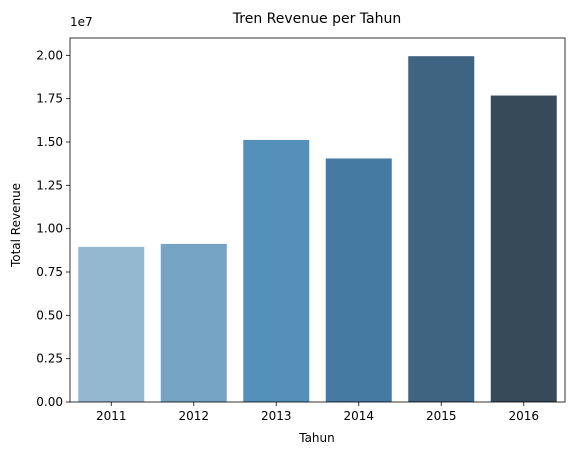  Describe the element at coordinates (111, 416) in the screenshot. I see `x-tick-label: 2011` at that location.